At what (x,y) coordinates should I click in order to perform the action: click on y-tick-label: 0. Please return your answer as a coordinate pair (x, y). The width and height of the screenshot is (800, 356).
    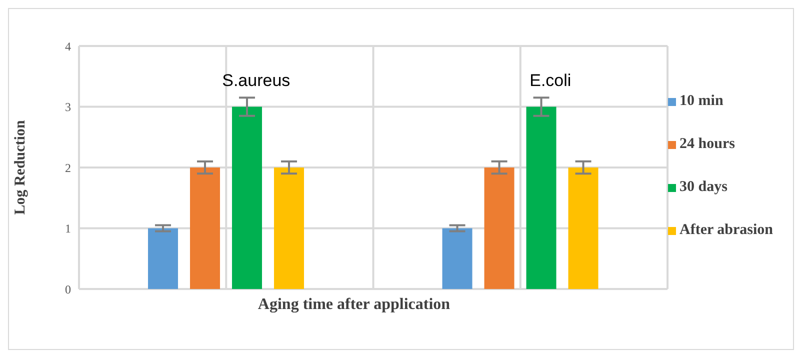
    Looking at the image, I should click on (68, 289).